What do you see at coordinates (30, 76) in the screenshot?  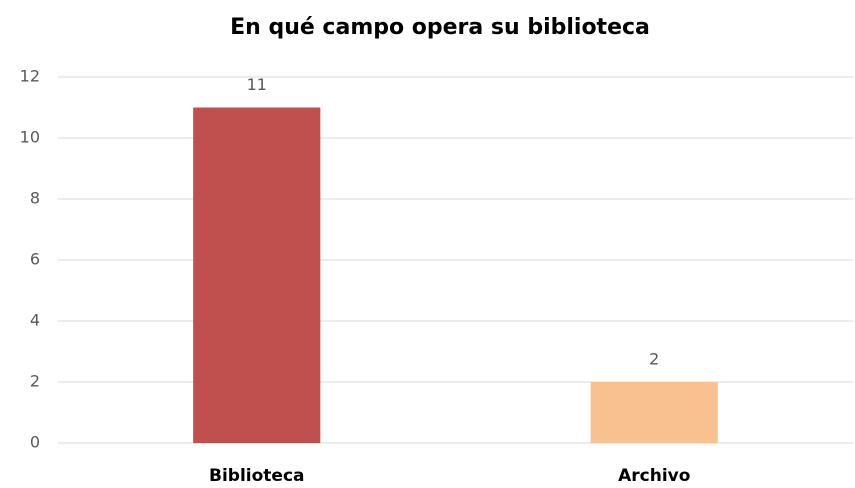 I see `y-tick-label: 12` at bounding box center [30, 76].